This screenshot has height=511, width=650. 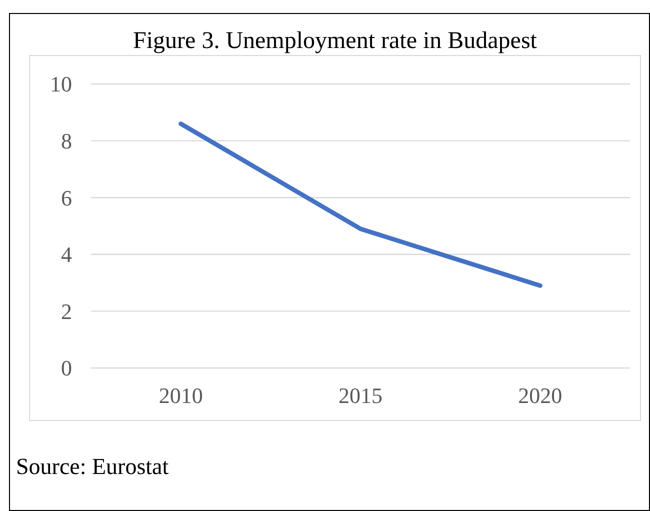 What do you see at coordinates (66, 368) in the screenshot?
I see `y-tick-label: 0` at bounding box center [66, 368].